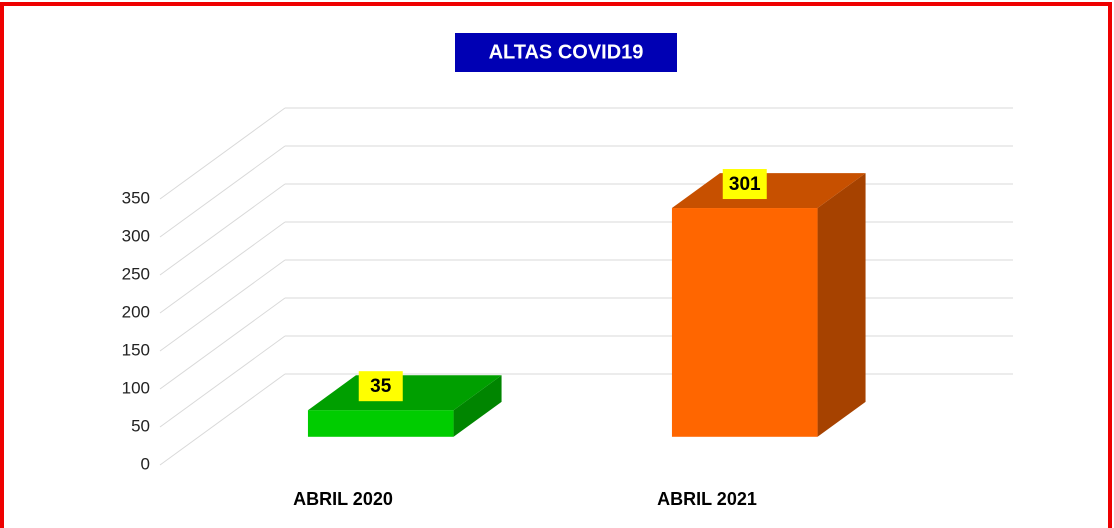  I want to click on y-tick-label: 50, so click(140, 425).